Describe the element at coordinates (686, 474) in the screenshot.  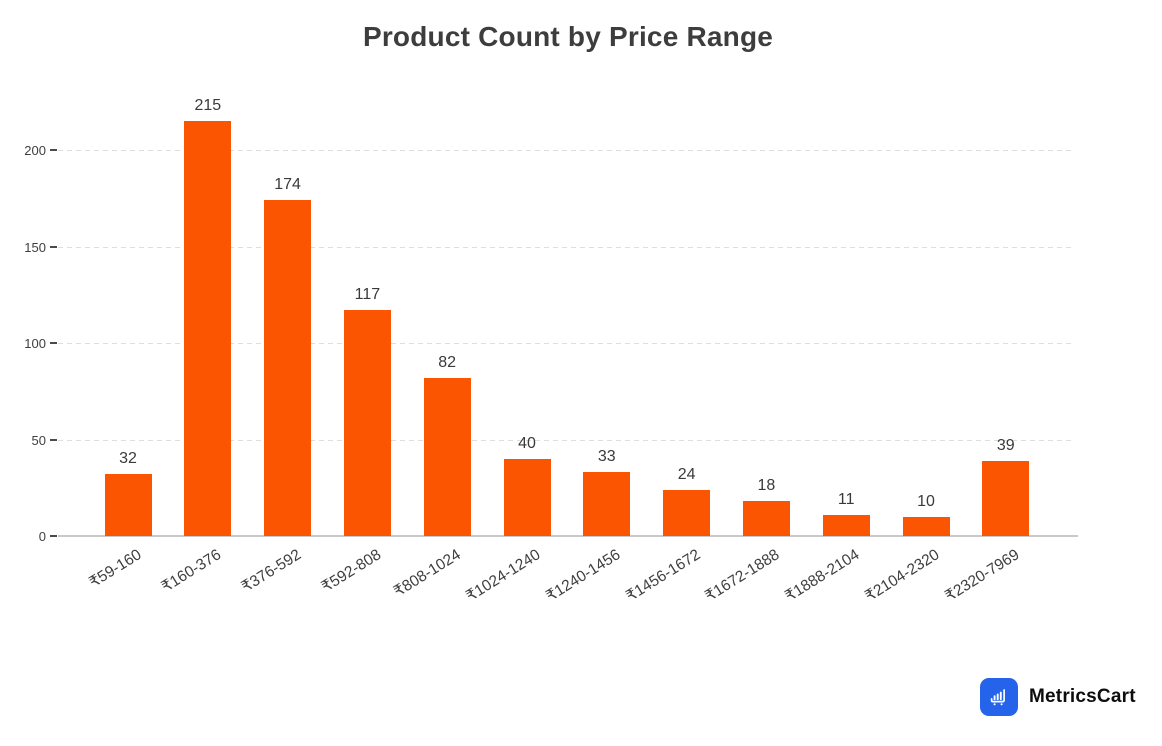
I see `bar-value-label: 24` at that location.